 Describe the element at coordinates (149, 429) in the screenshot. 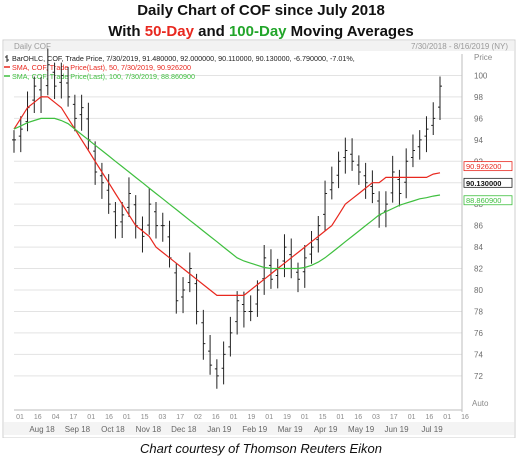

I see `x-month-label: Nov 18` at that location.